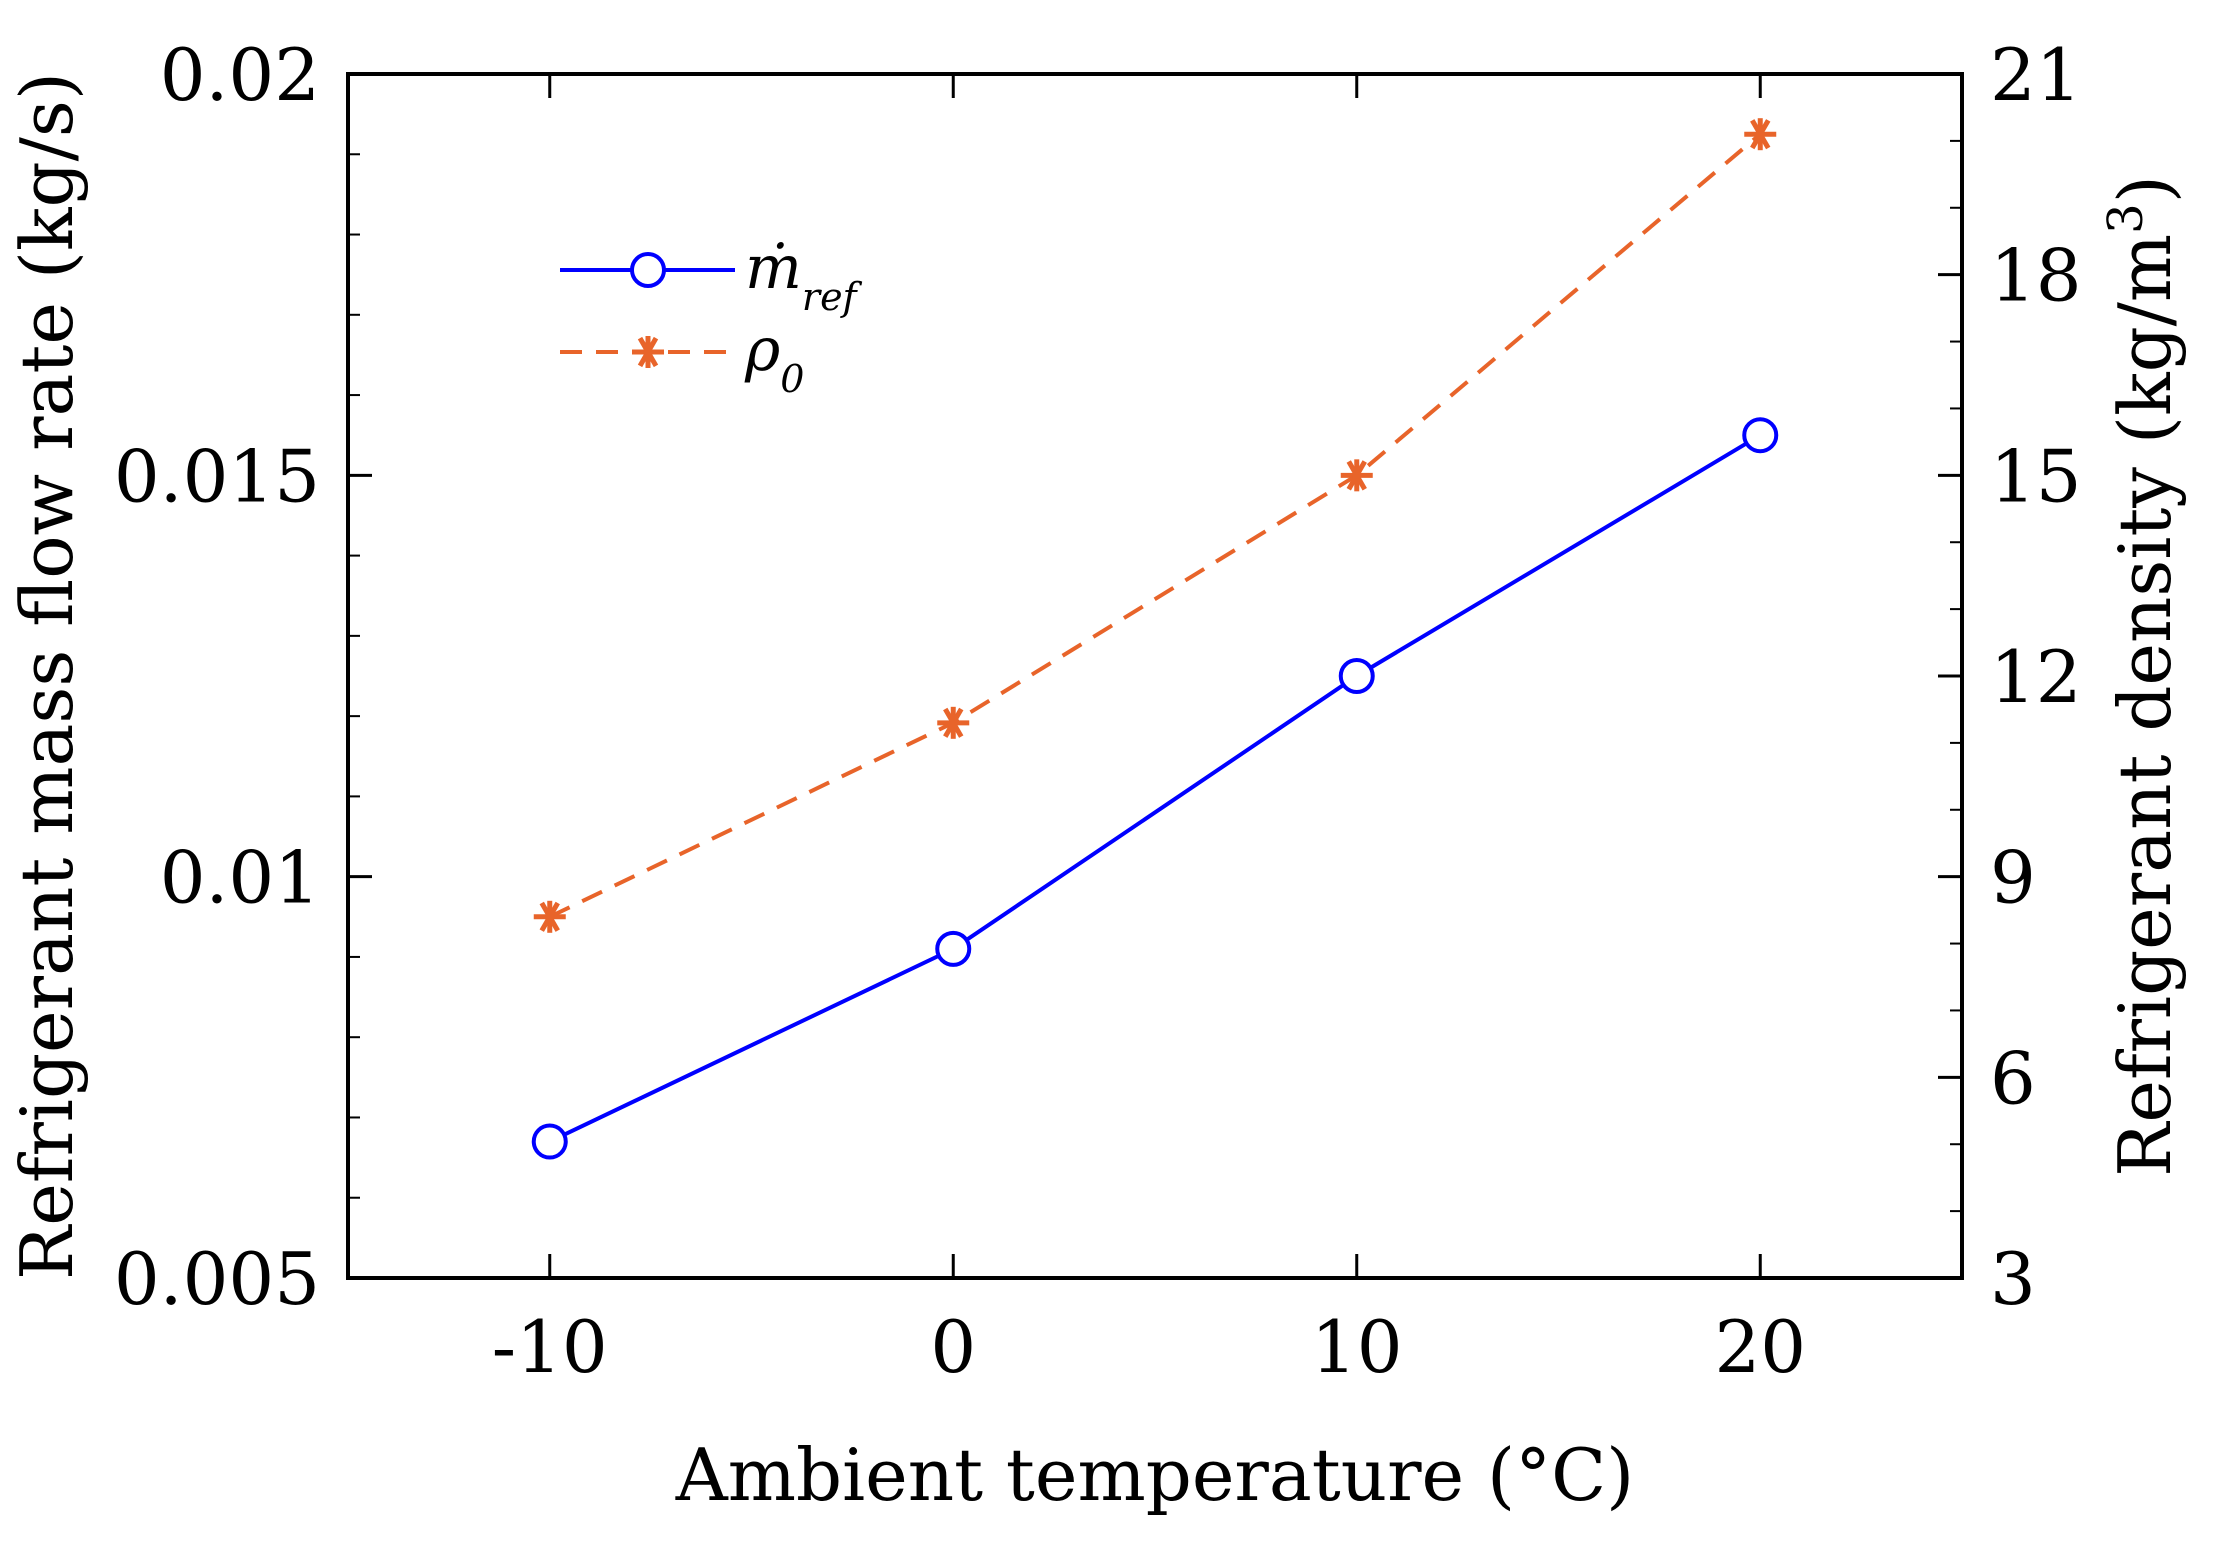  I want to click on y-right-tick-label: 15, so click(2036, 476).